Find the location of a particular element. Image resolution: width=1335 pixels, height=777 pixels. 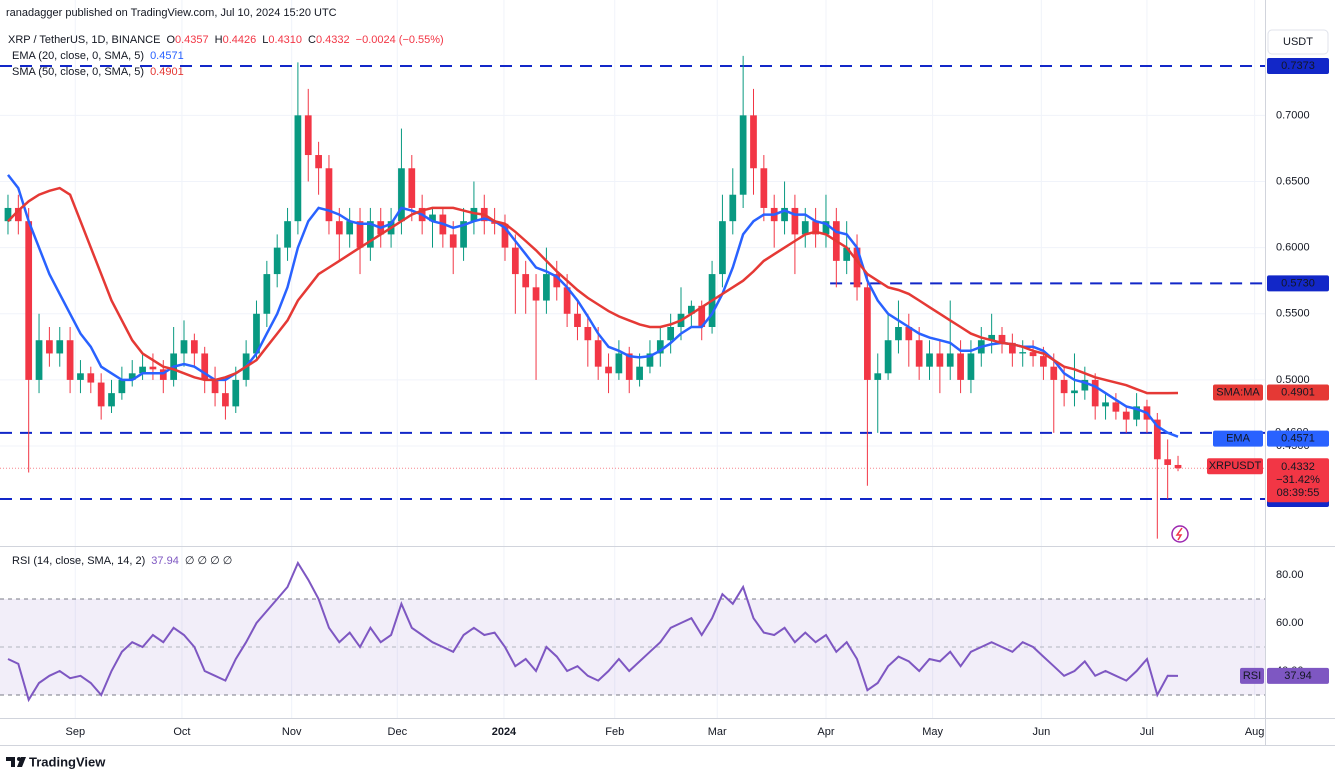

y-tick-label: 0.5500 is located at coordinates (1293, 314).